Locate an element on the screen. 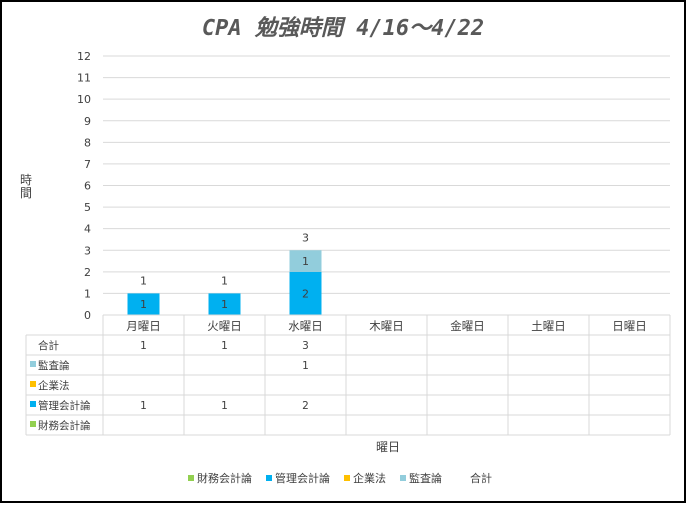 This screenshot has height=505, width=686. bar-data-label: 2 is located at coordinates (305, 293).